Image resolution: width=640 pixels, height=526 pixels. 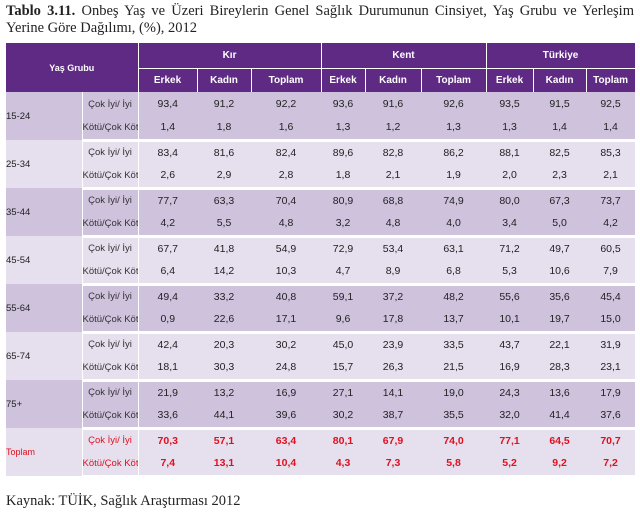 I want to click on table-cell: 45,0, so click(x=343, y=344).